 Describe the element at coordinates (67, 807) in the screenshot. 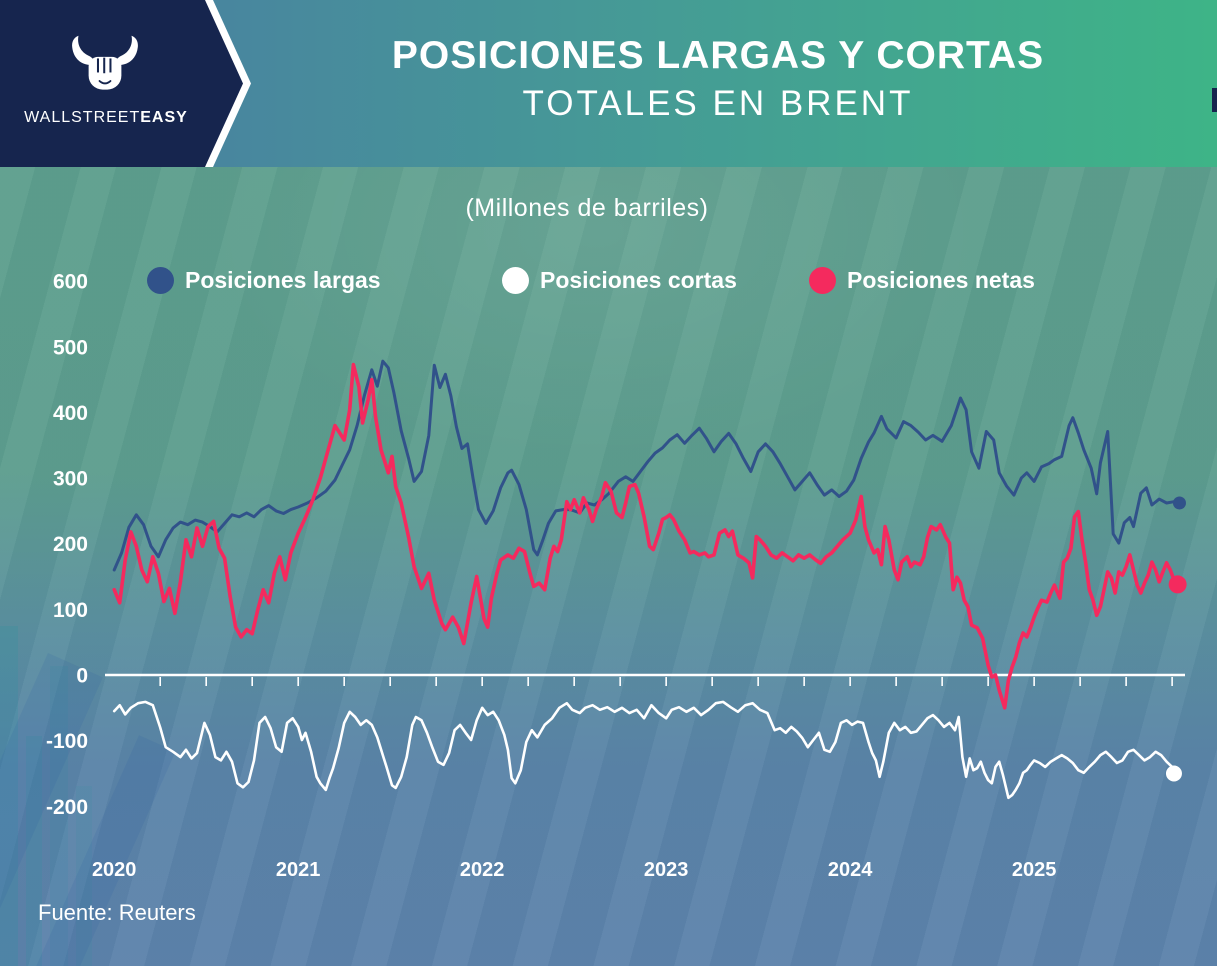

I see `y-axis-label: -200` at that location.